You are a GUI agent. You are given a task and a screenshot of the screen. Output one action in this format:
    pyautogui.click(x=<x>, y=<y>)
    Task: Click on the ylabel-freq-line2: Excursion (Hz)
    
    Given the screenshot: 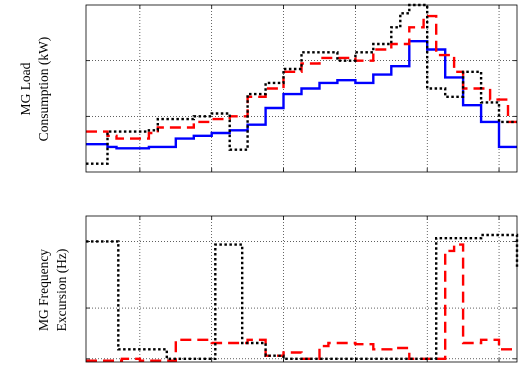 What is the action you would take?
    pyautogui.click(x=61, y=290)
    